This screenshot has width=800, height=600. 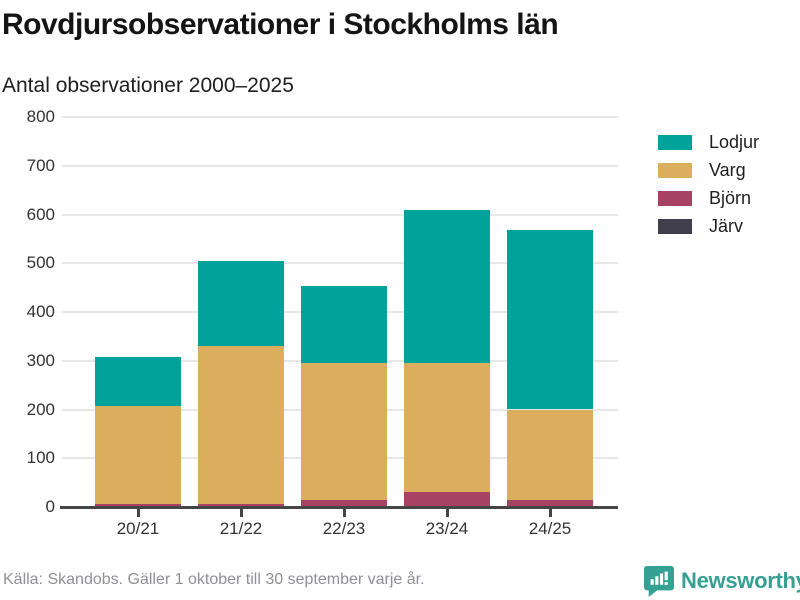 I want to click on y-tick-label-700: 700, so click(x=40, y=165).